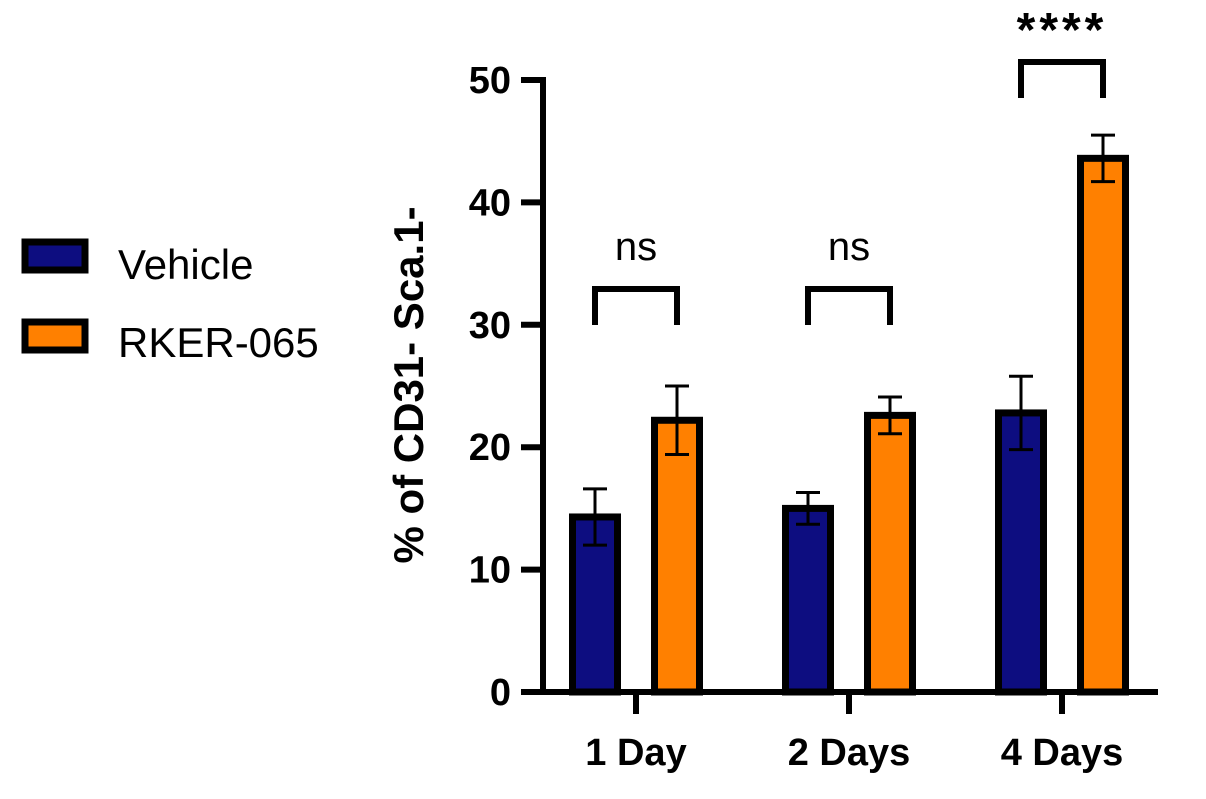  What do you see at coordinates (490, 571) in the screenshot?
I see `y-tick-label-10: 10` at bounding box center [490, 571].